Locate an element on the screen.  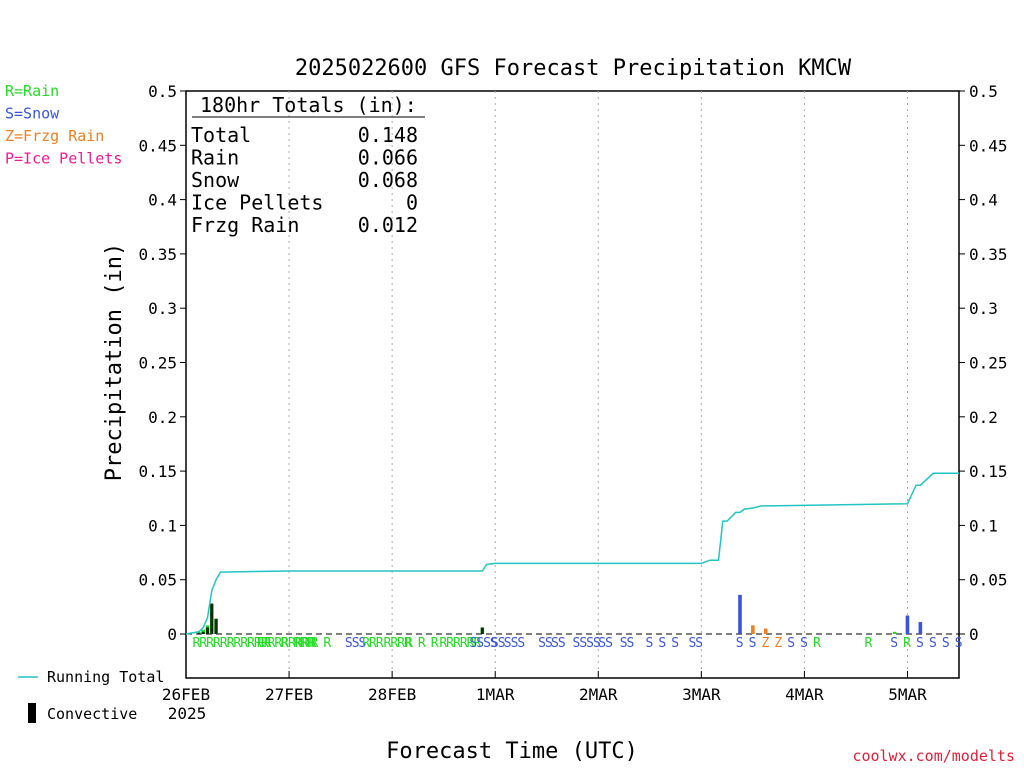
precip-type-legend: R=Rain S=Snow Z=Frzg Rain P=Ice Pellets is located at coordinates (63, 125).